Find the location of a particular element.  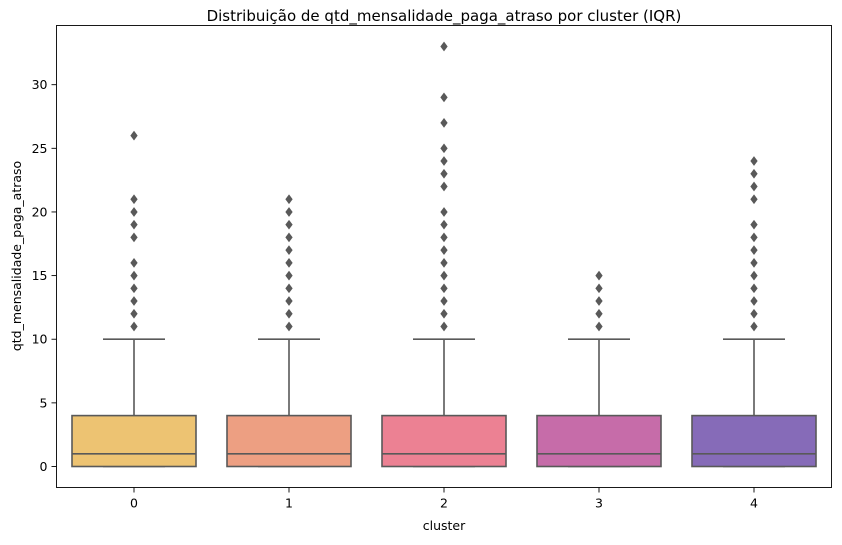

y-tick-label: 20 is located at coordinates (40, 211).